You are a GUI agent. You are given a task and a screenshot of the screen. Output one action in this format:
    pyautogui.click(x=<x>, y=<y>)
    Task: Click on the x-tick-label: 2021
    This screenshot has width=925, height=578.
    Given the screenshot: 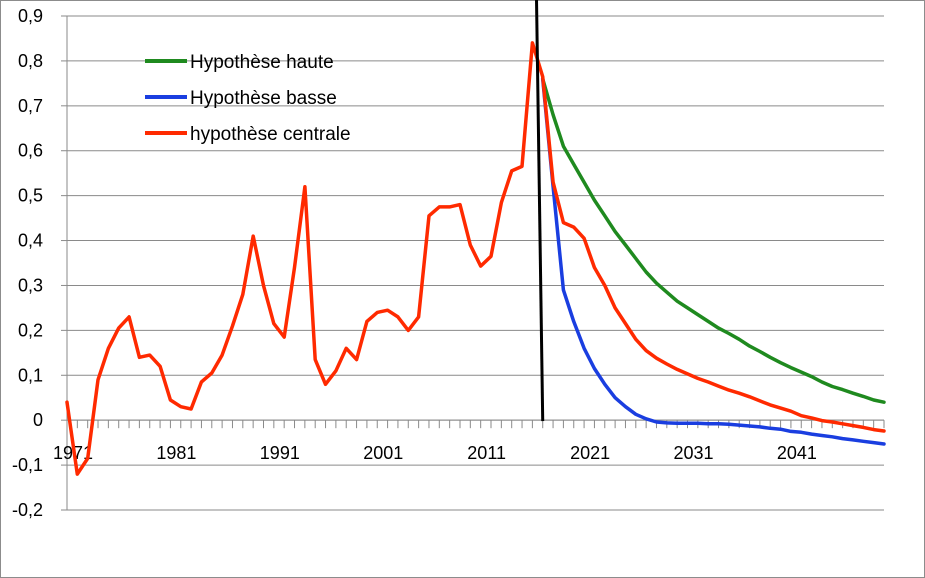 What is the action you would take?
    pyautogui.click(x=590, y=453)
    